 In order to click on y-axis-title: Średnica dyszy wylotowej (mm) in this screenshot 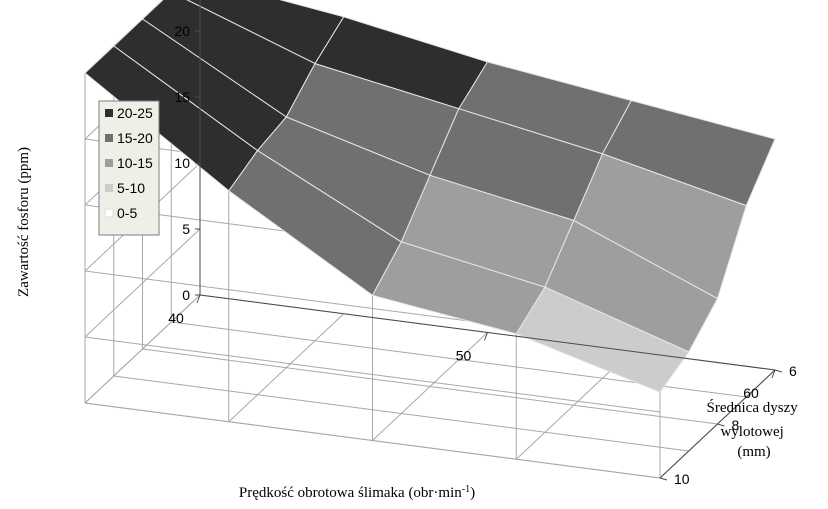, I will do `click(754, 429)`.